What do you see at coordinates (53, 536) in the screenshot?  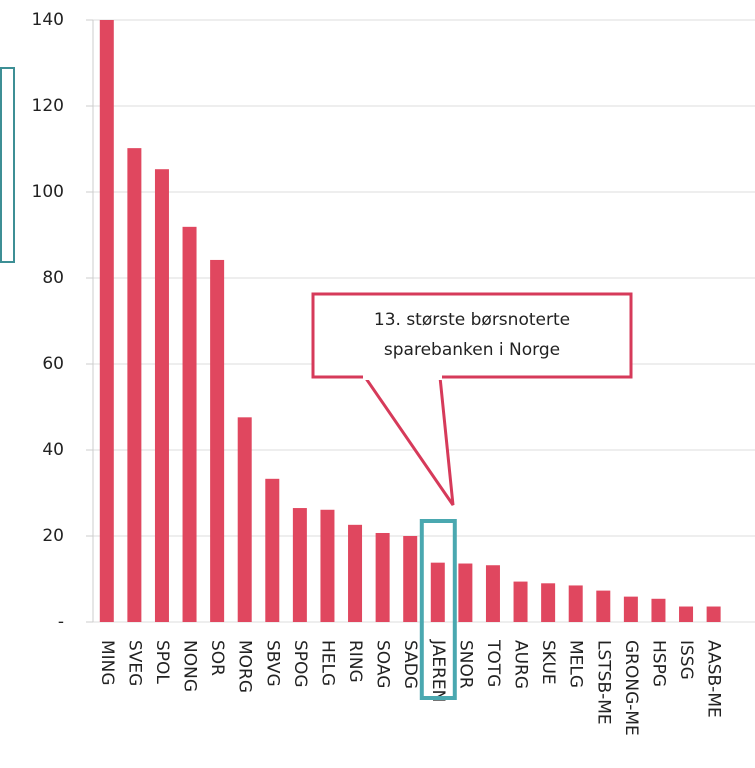 I see `y-tick-label: 20` at bounding box center [53, 536].